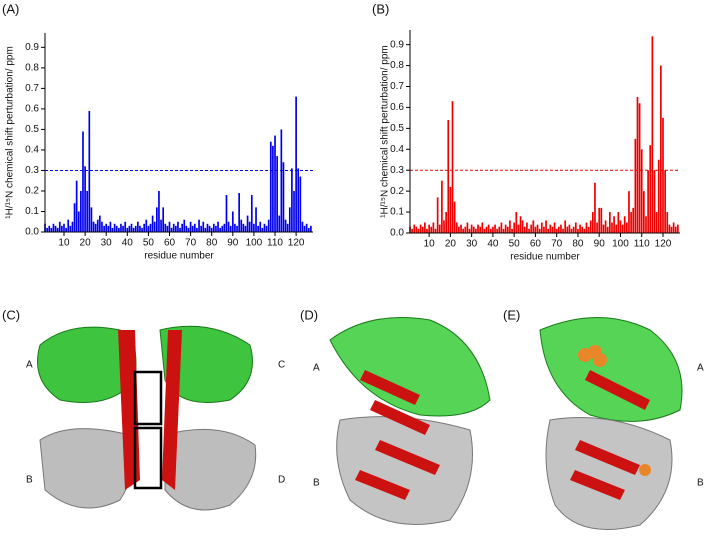 The height and width of the screenshot is (546, 709). Describe the element at coordinates (254, 243) in the screenshot. I see `x-tick-label: 100` at that location.